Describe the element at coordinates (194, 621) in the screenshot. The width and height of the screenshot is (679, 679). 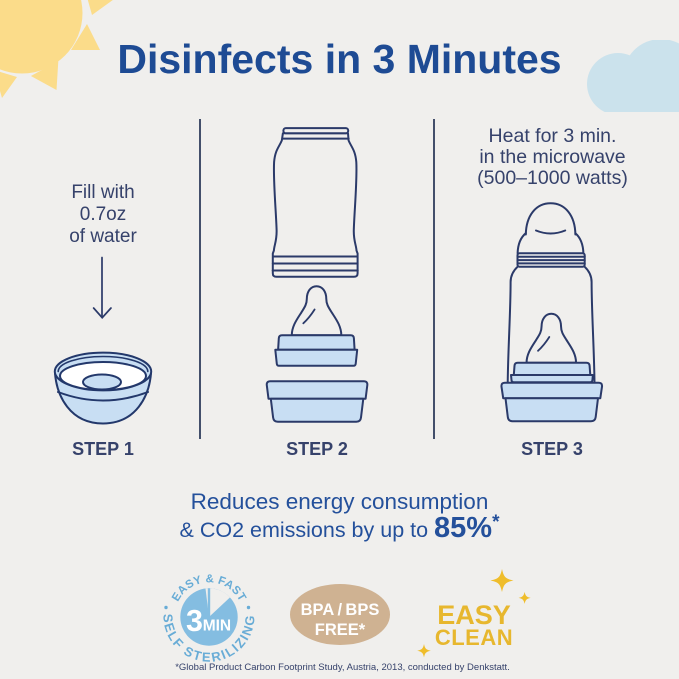
I see `svg-text: 3` at that location.